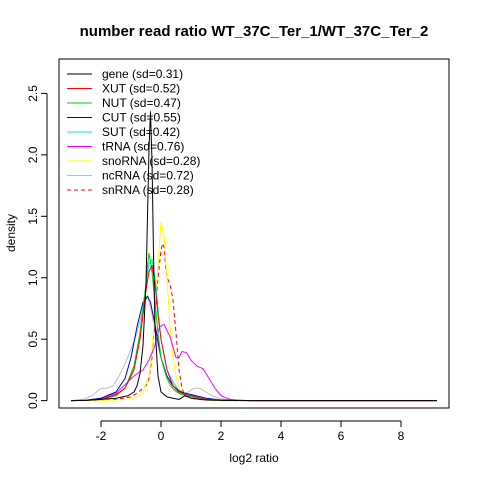 The image size is (480, 485). Describe the element at coordinates (33, 93) in the screenshot. I see `y-tick-label: 2.5` at that location.